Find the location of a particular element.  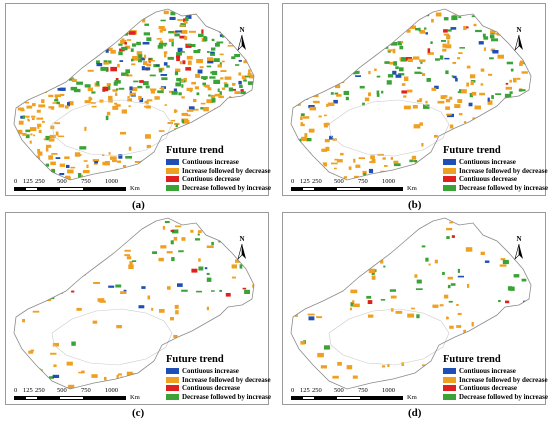

panel-caption: (c) is located at coordinates (138, 413).